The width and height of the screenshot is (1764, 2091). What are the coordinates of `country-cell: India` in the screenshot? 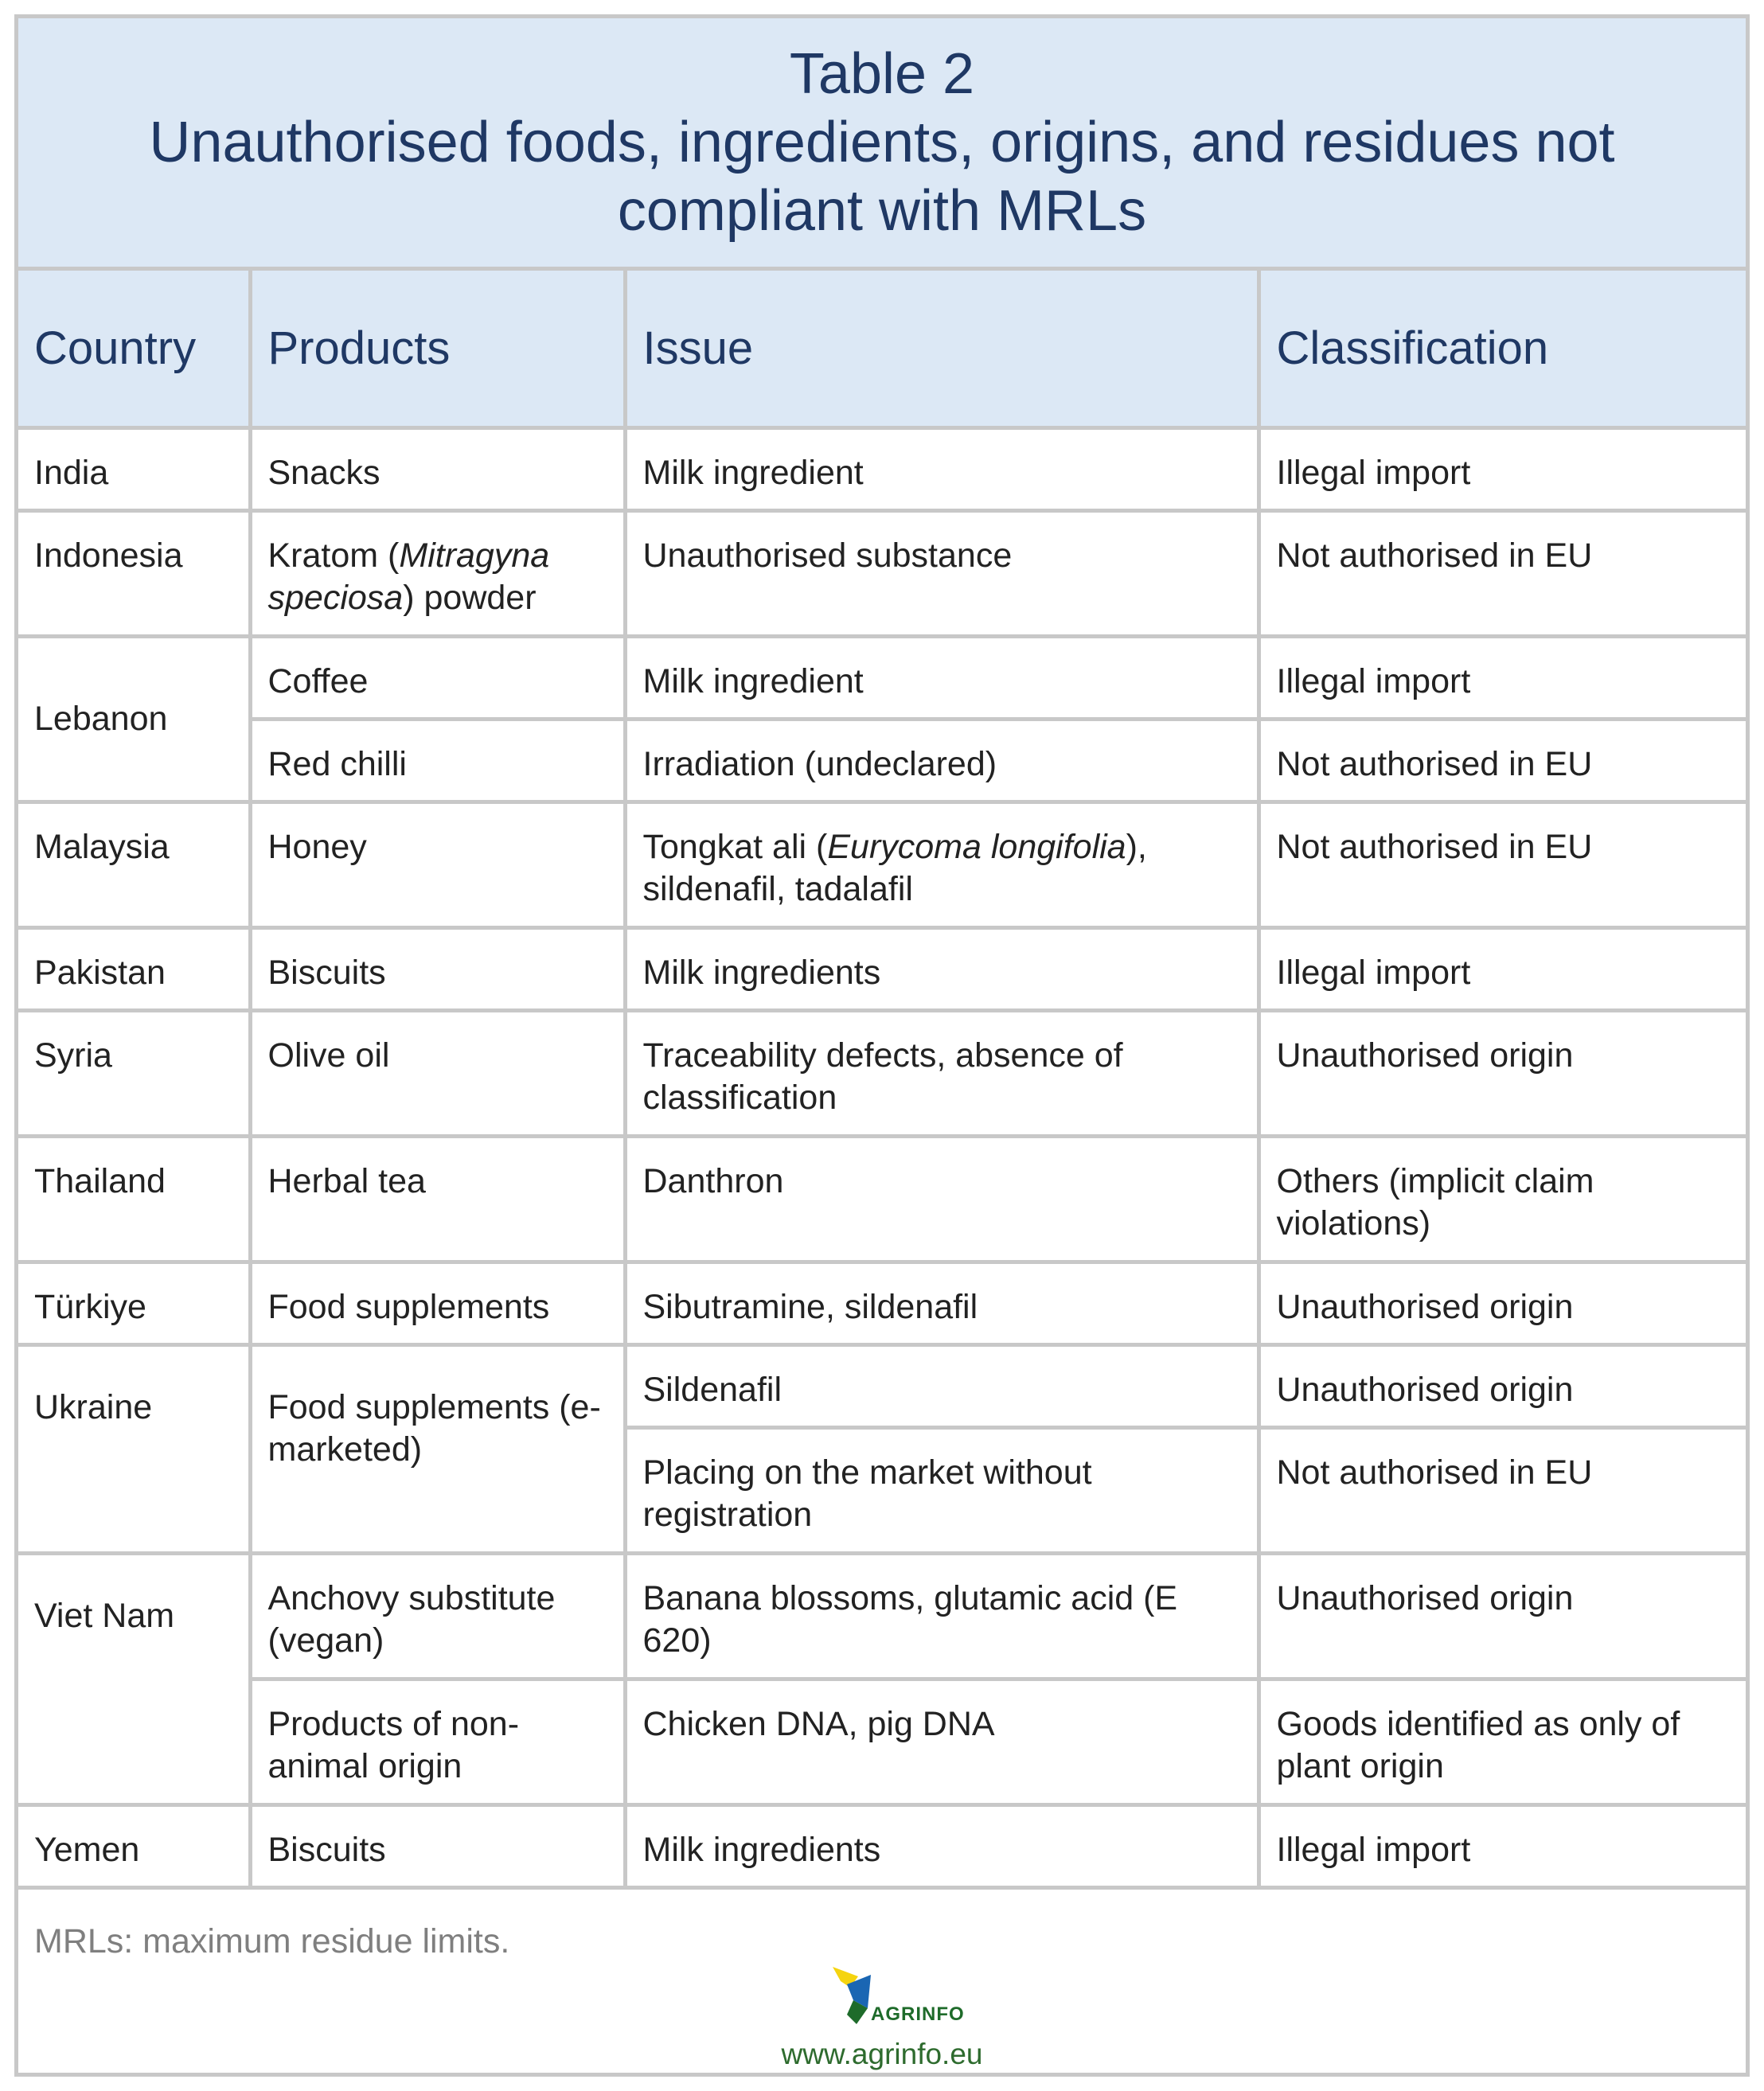 It's located at (135, 470).